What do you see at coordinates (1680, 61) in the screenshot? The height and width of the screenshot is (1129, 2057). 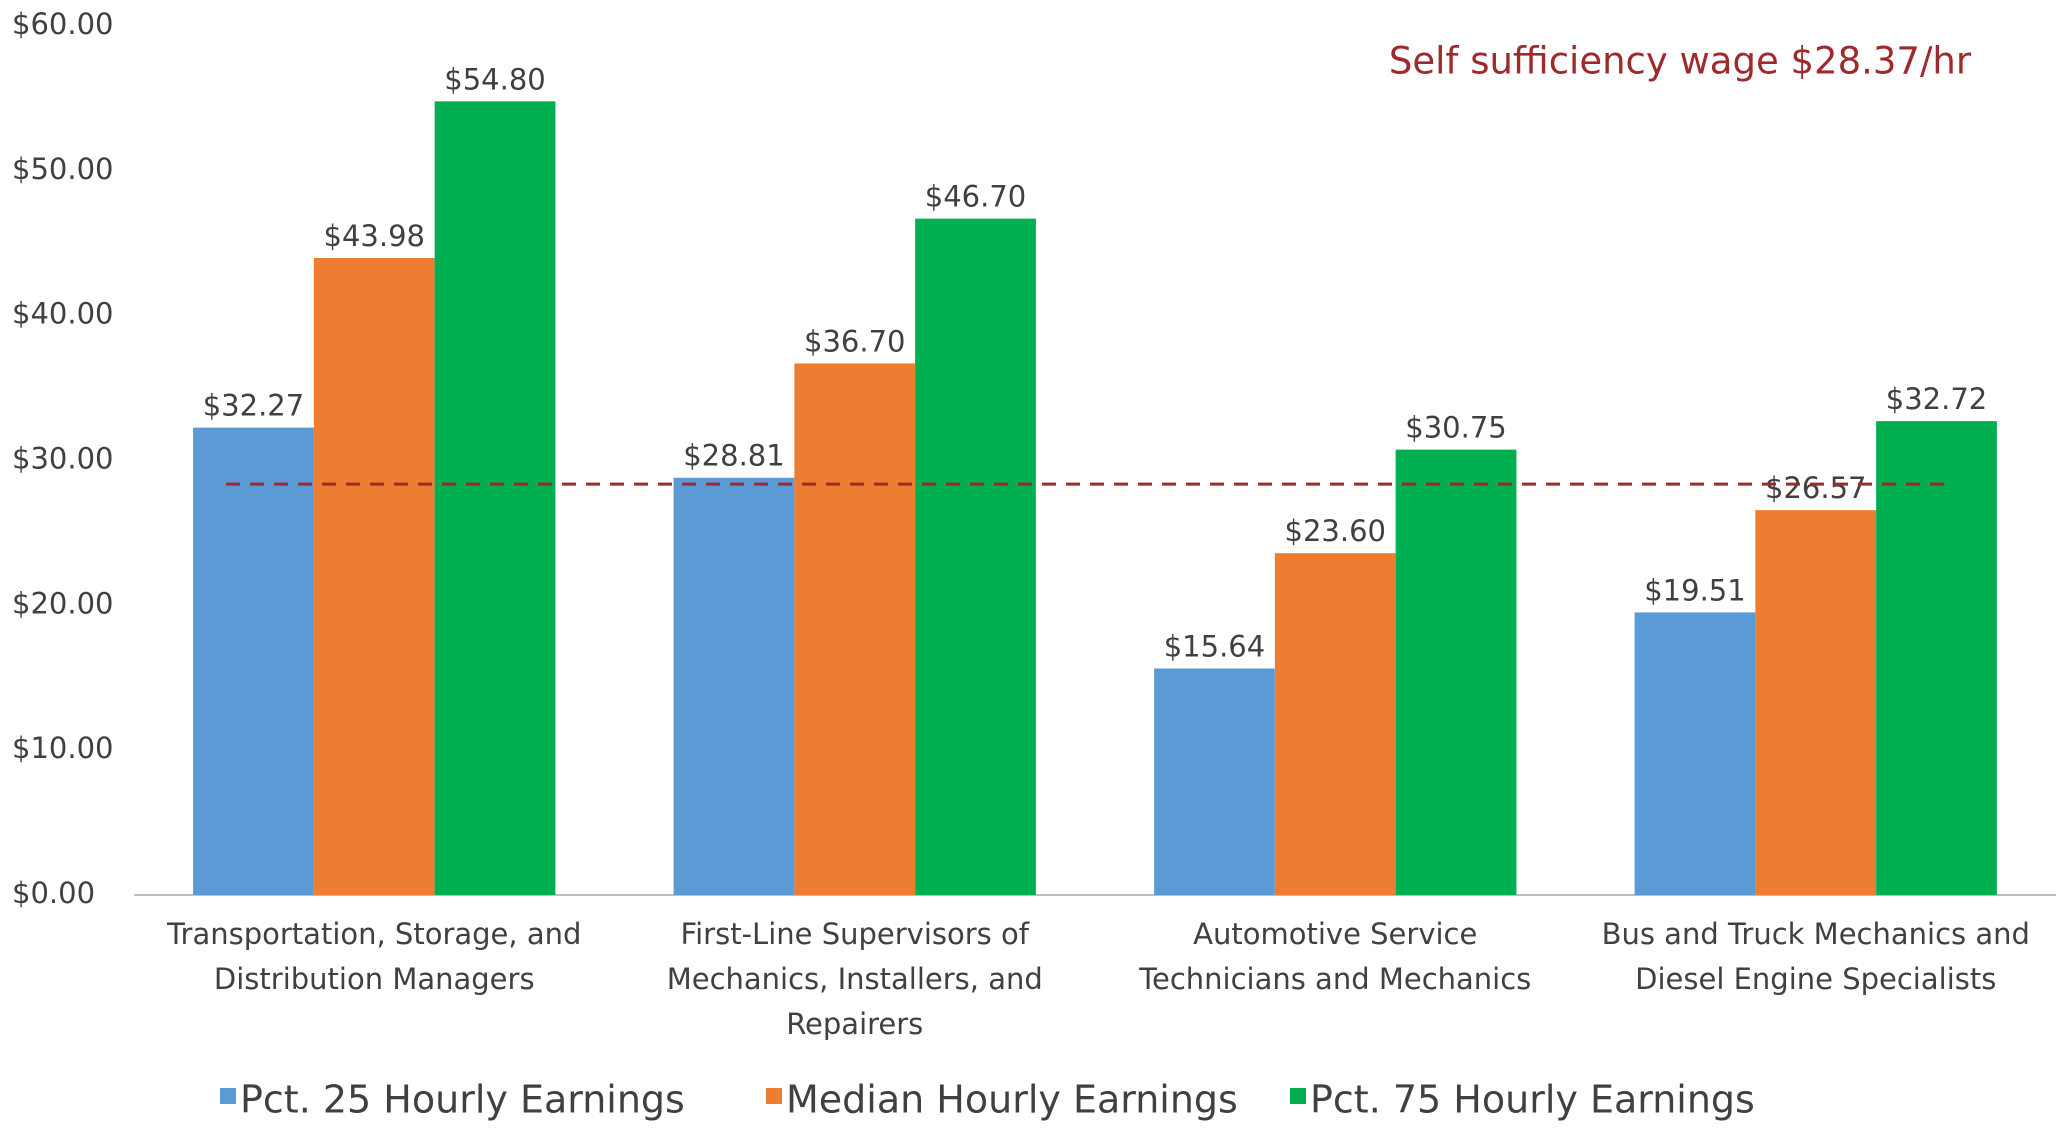 I see `reference-label: Self sufficiency wage $28.37/hr` at bounding box center [1680, 61].